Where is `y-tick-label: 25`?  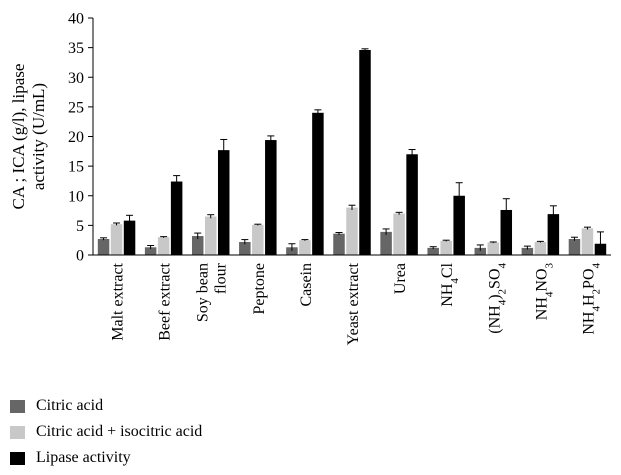
y-tick-label: 25 is located at coordinates (76, 107).